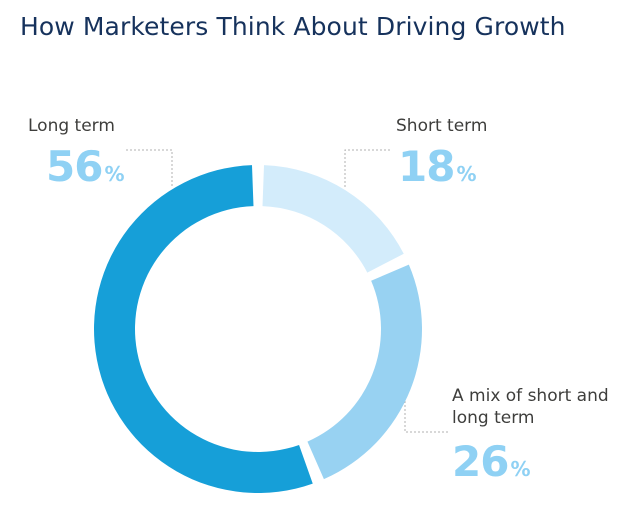  I want to click on label-short-term: Short term, so click(442, 126).